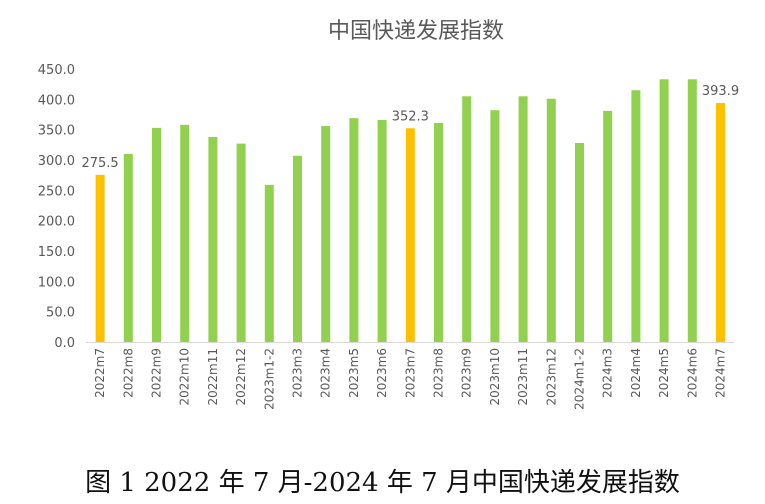 The width and height of the screenshot is (765, 504). Describe the element at coordinates (416, 31) in the screenshot. I see `chart-title: 中国快递发展指数` at that location.